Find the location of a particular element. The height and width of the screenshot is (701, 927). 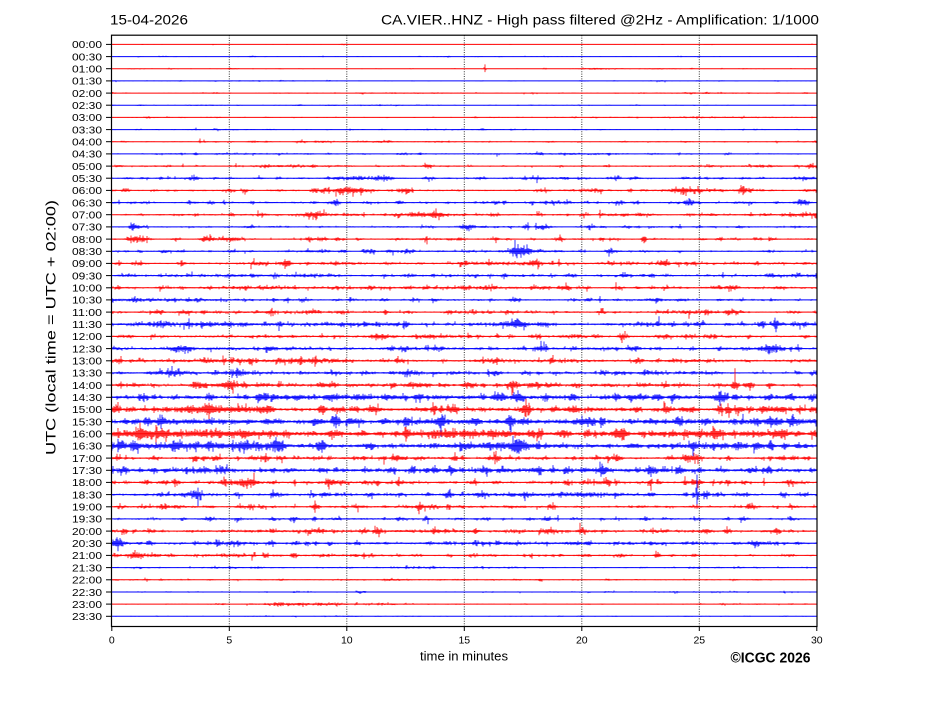

svg-text: 12:30 is located at coordinates (87, 349).